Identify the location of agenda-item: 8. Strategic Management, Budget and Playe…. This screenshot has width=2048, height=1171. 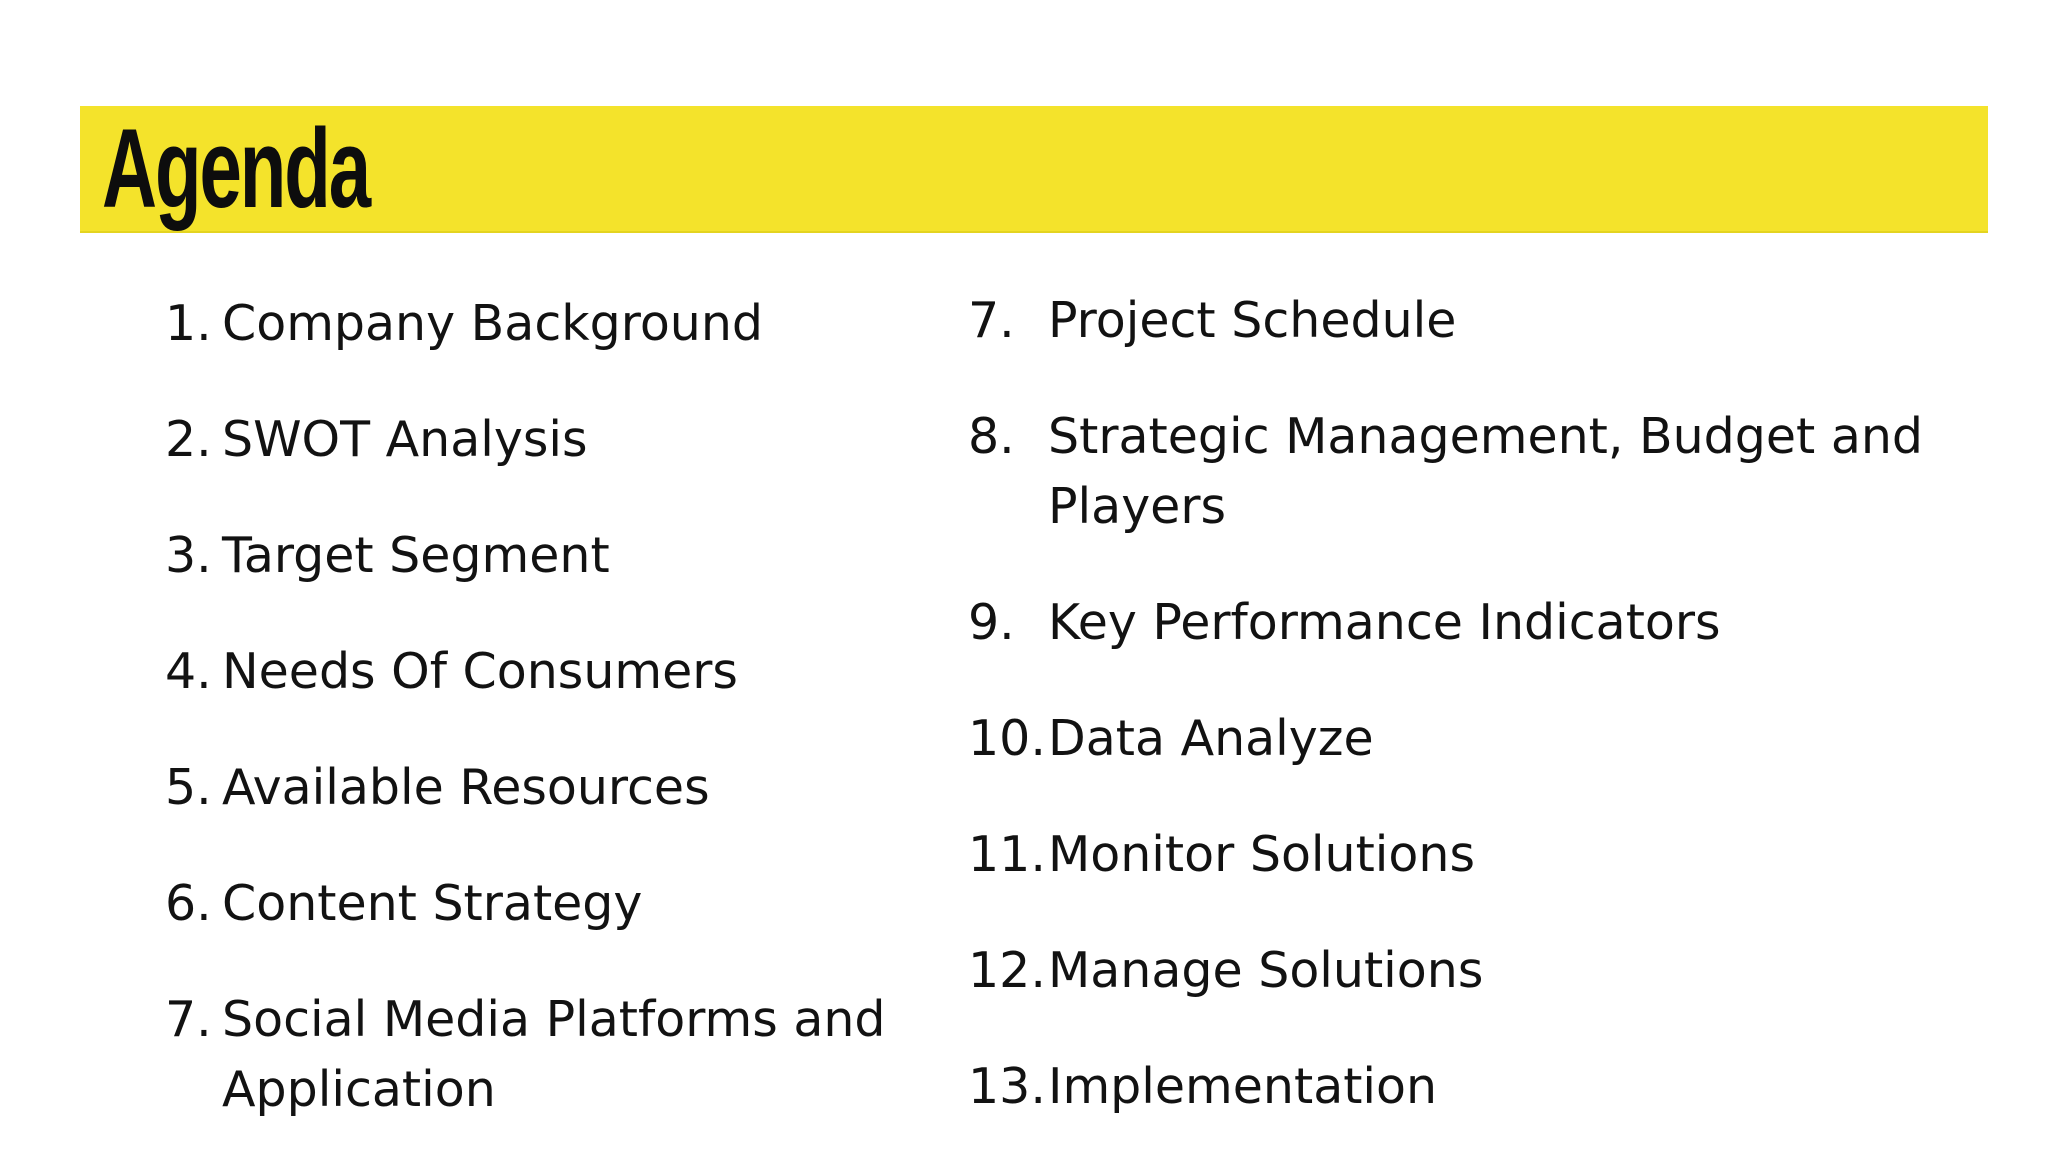
(1468, 472).